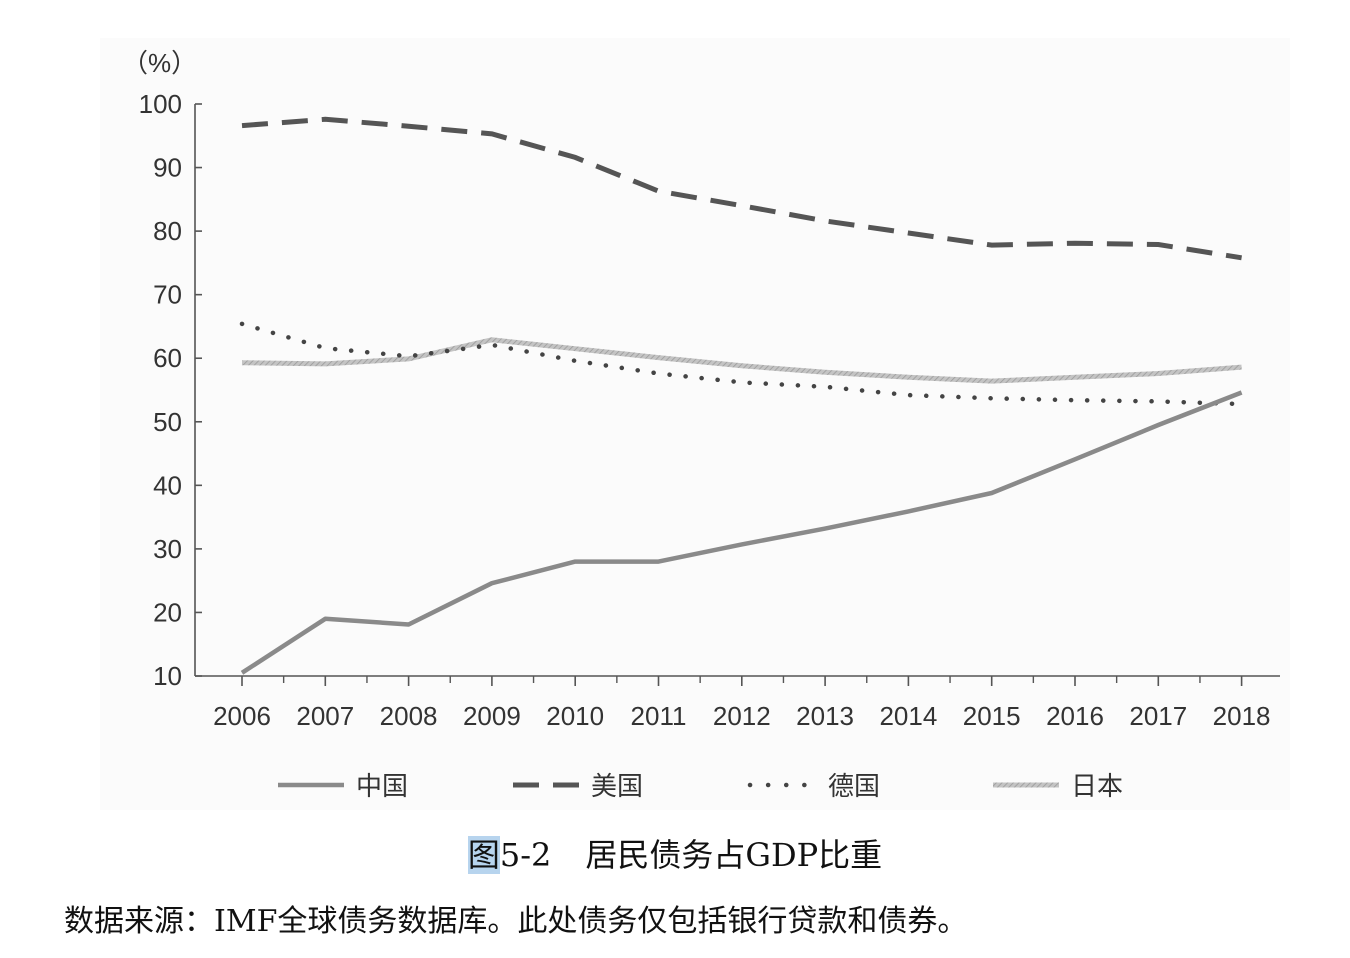 The width and height of the screenshot is (1350, 958). What do you see at coordinates (1075, 716) in the screenshot?
I see `x-tick-label: 2016` at bounding box center [1075, 716].